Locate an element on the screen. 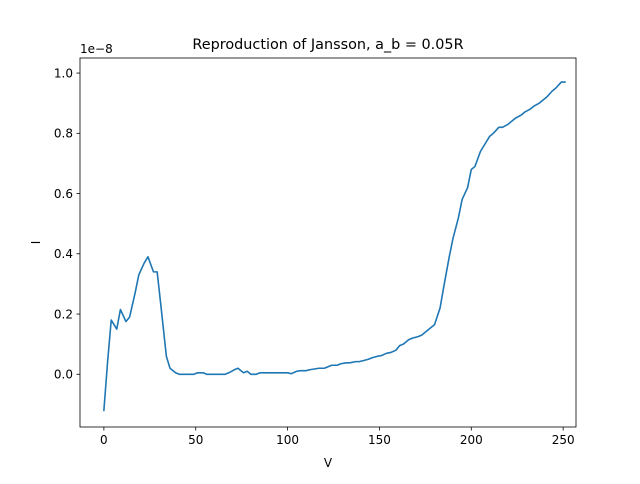  y-tick-label: 0.6 is located at coordinates (63, 194).